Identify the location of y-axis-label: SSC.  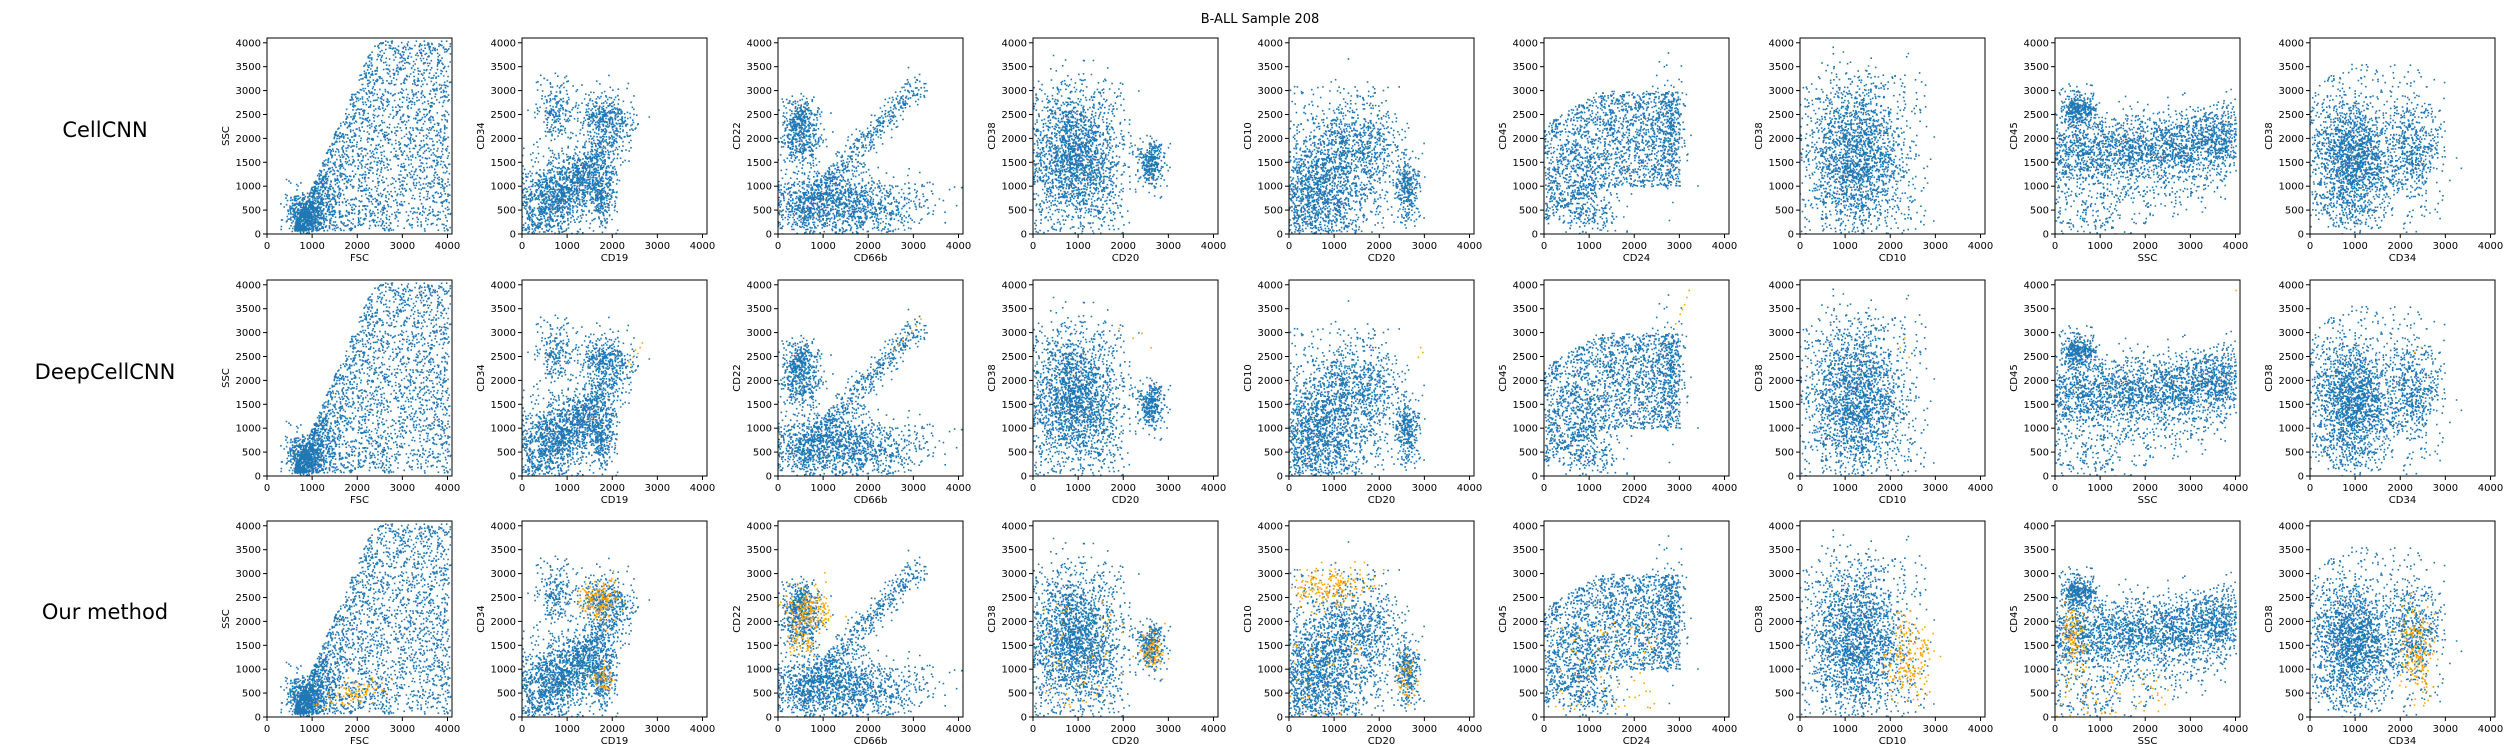
(226, 136).